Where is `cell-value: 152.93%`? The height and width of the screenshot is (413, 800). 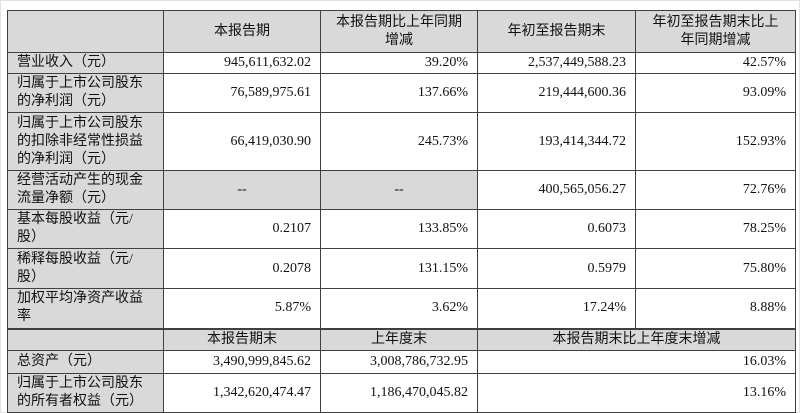 cell-value: 152.93% is located at coordinates (715, 141).